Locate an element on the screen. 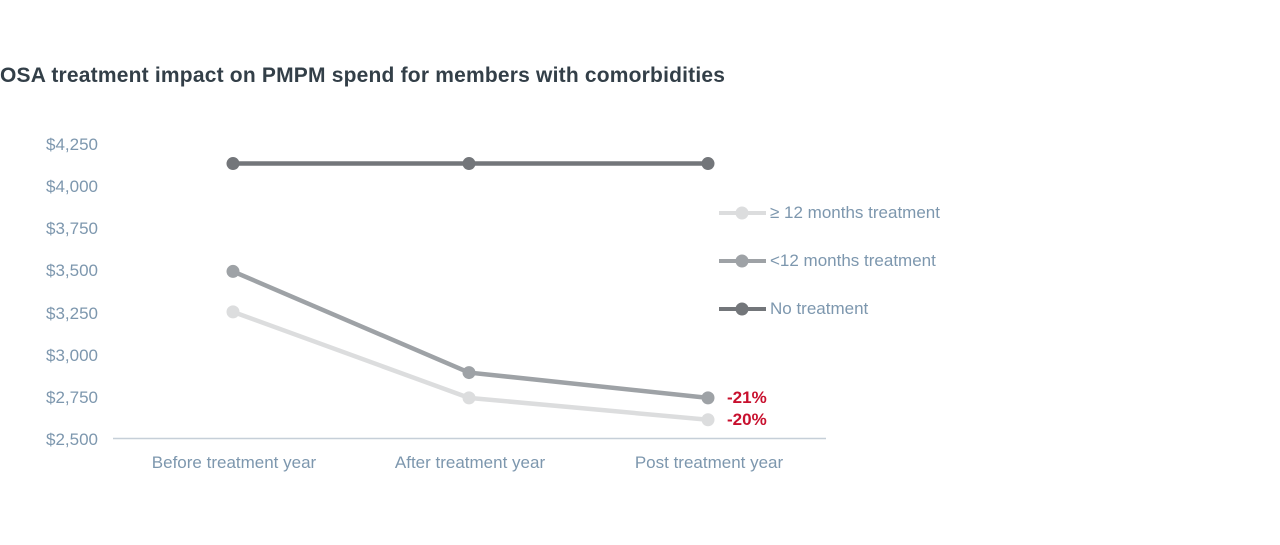  y-axis-tick: $4,250 is located at coordinates (72, 144).